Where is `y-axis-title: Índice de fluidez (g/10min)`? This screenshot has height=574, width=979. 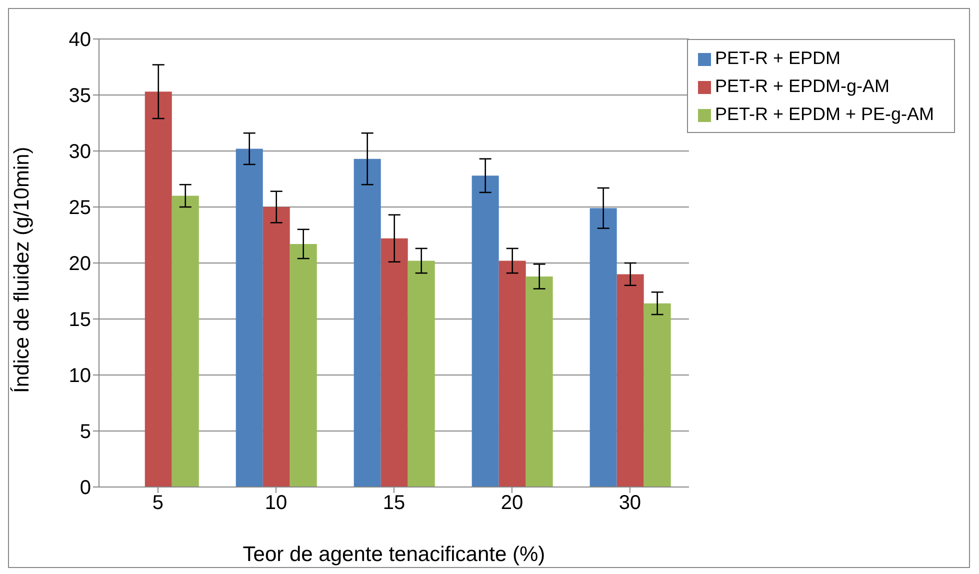
y-axis-title: Índice de fluidez (g/10min) is located at coordinates (21, 269).